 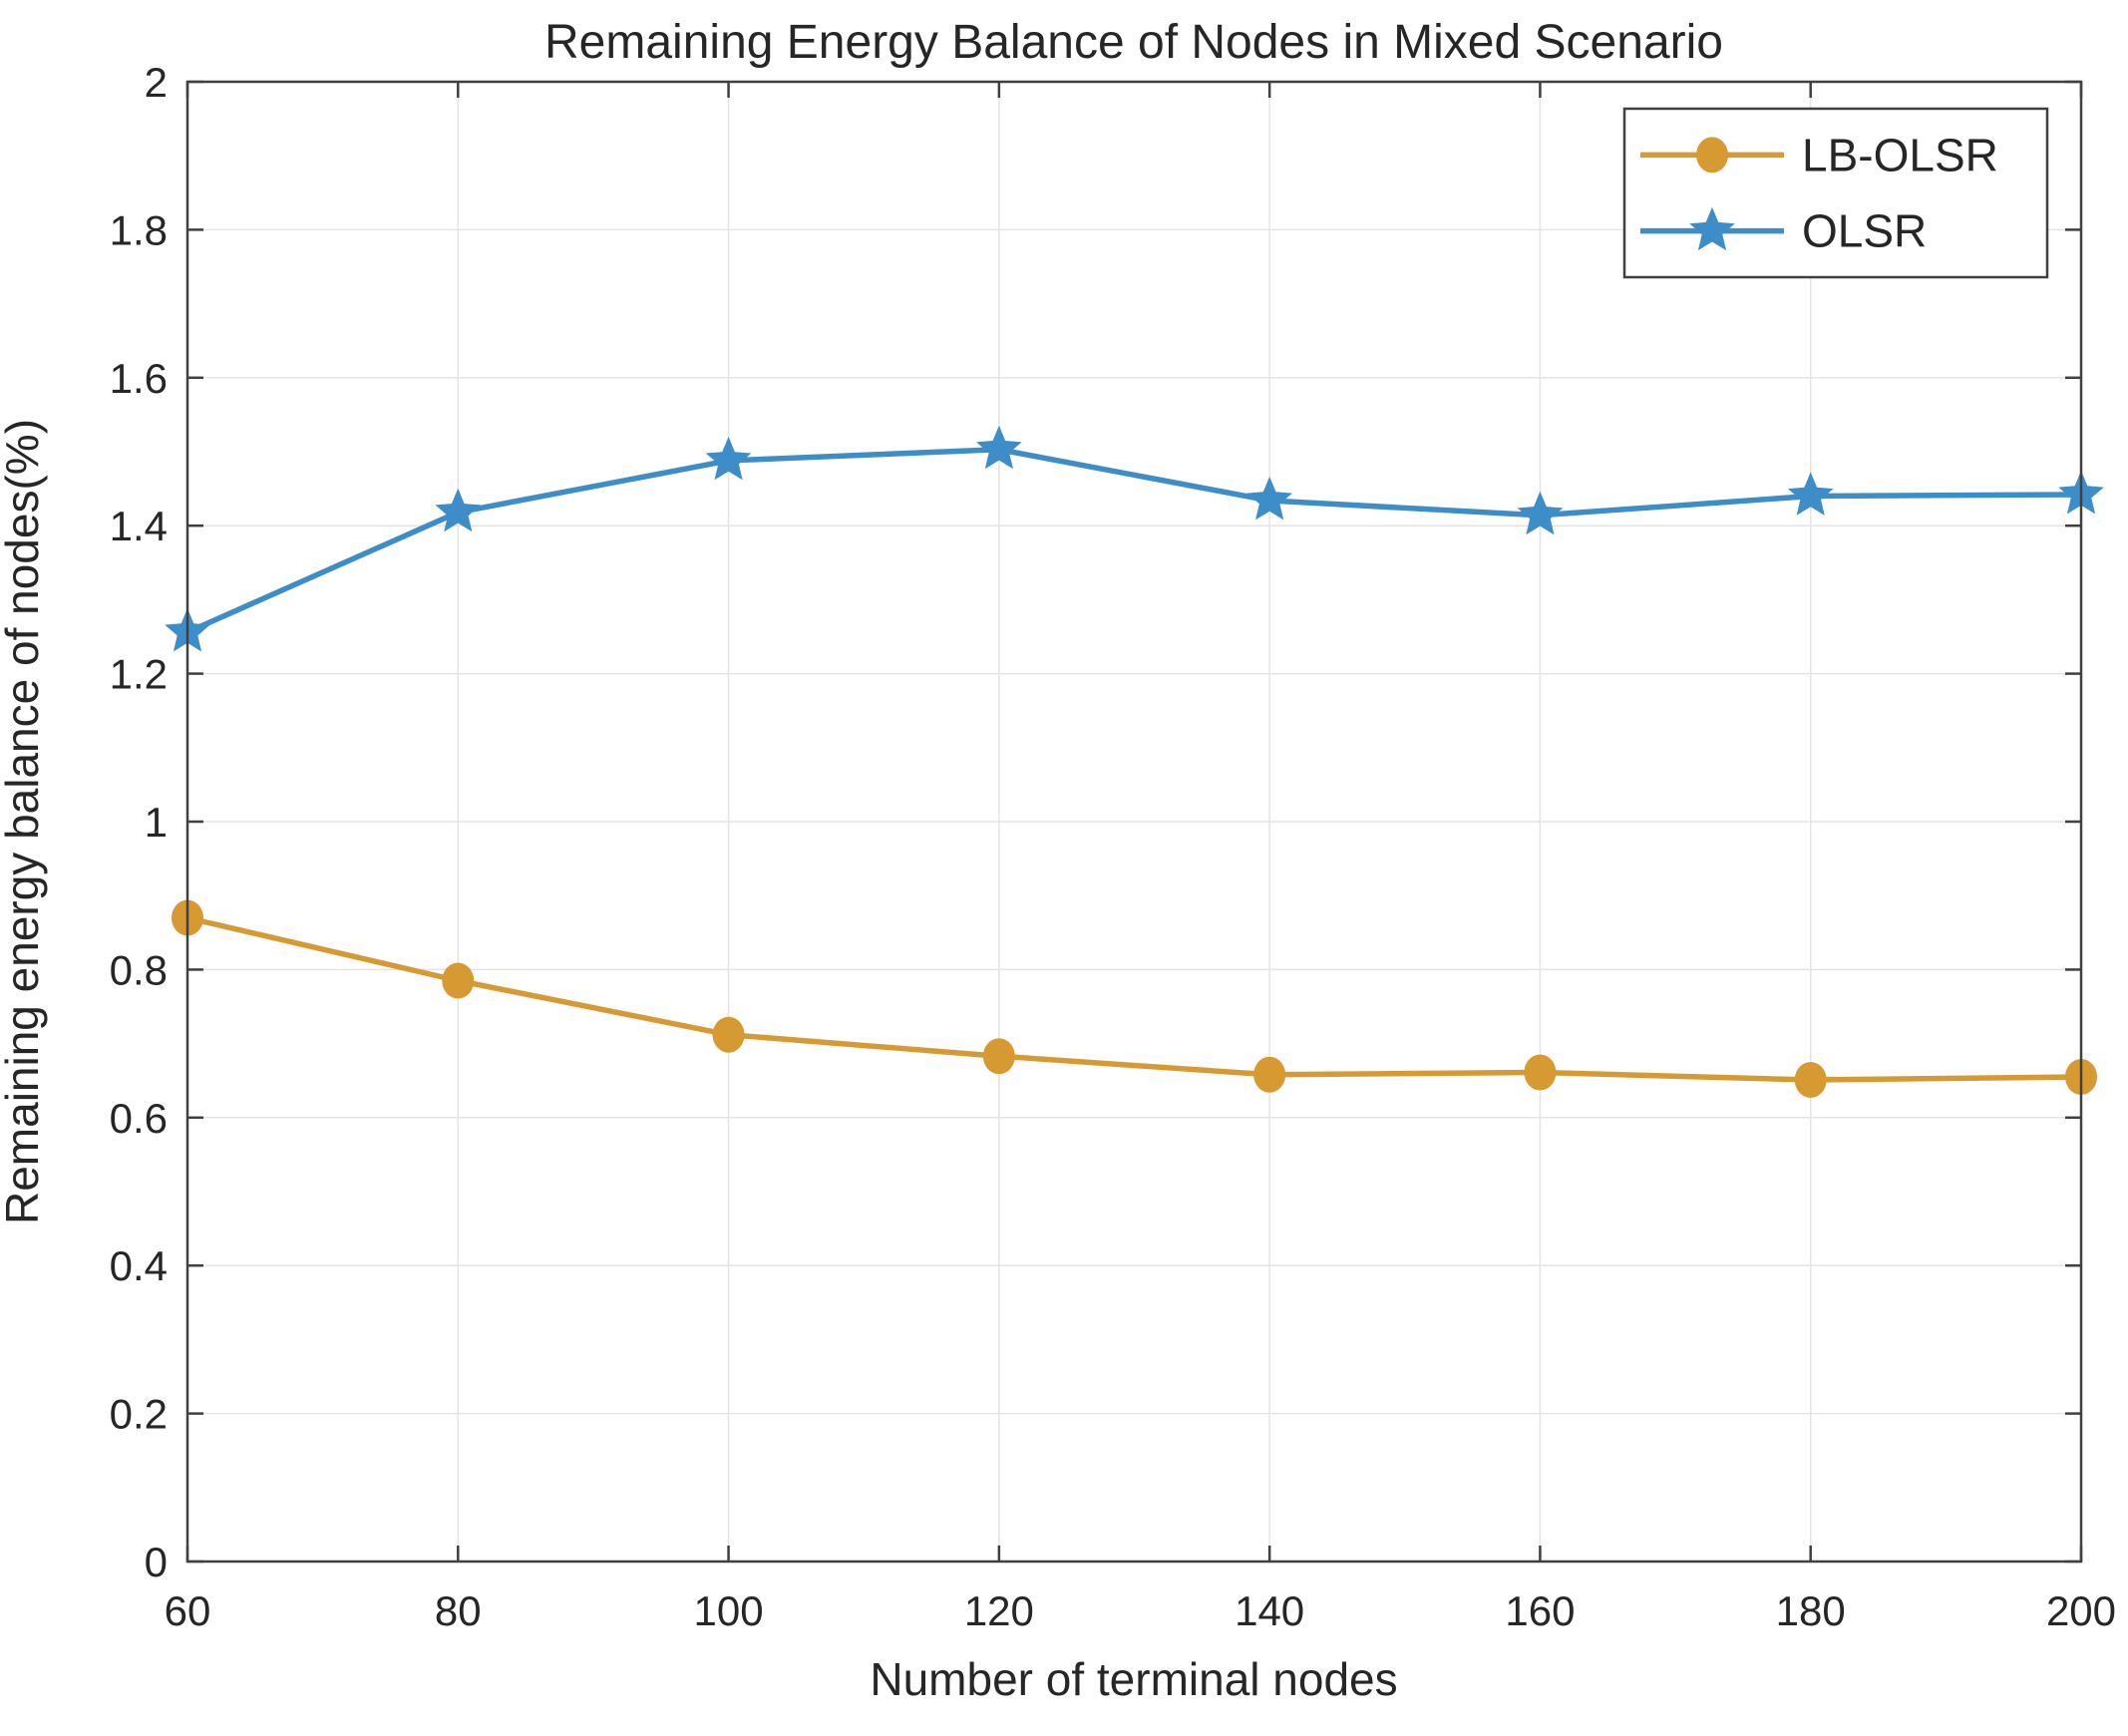 I want to click on x-tick-label: 160, so click(x=1540, y=1610).